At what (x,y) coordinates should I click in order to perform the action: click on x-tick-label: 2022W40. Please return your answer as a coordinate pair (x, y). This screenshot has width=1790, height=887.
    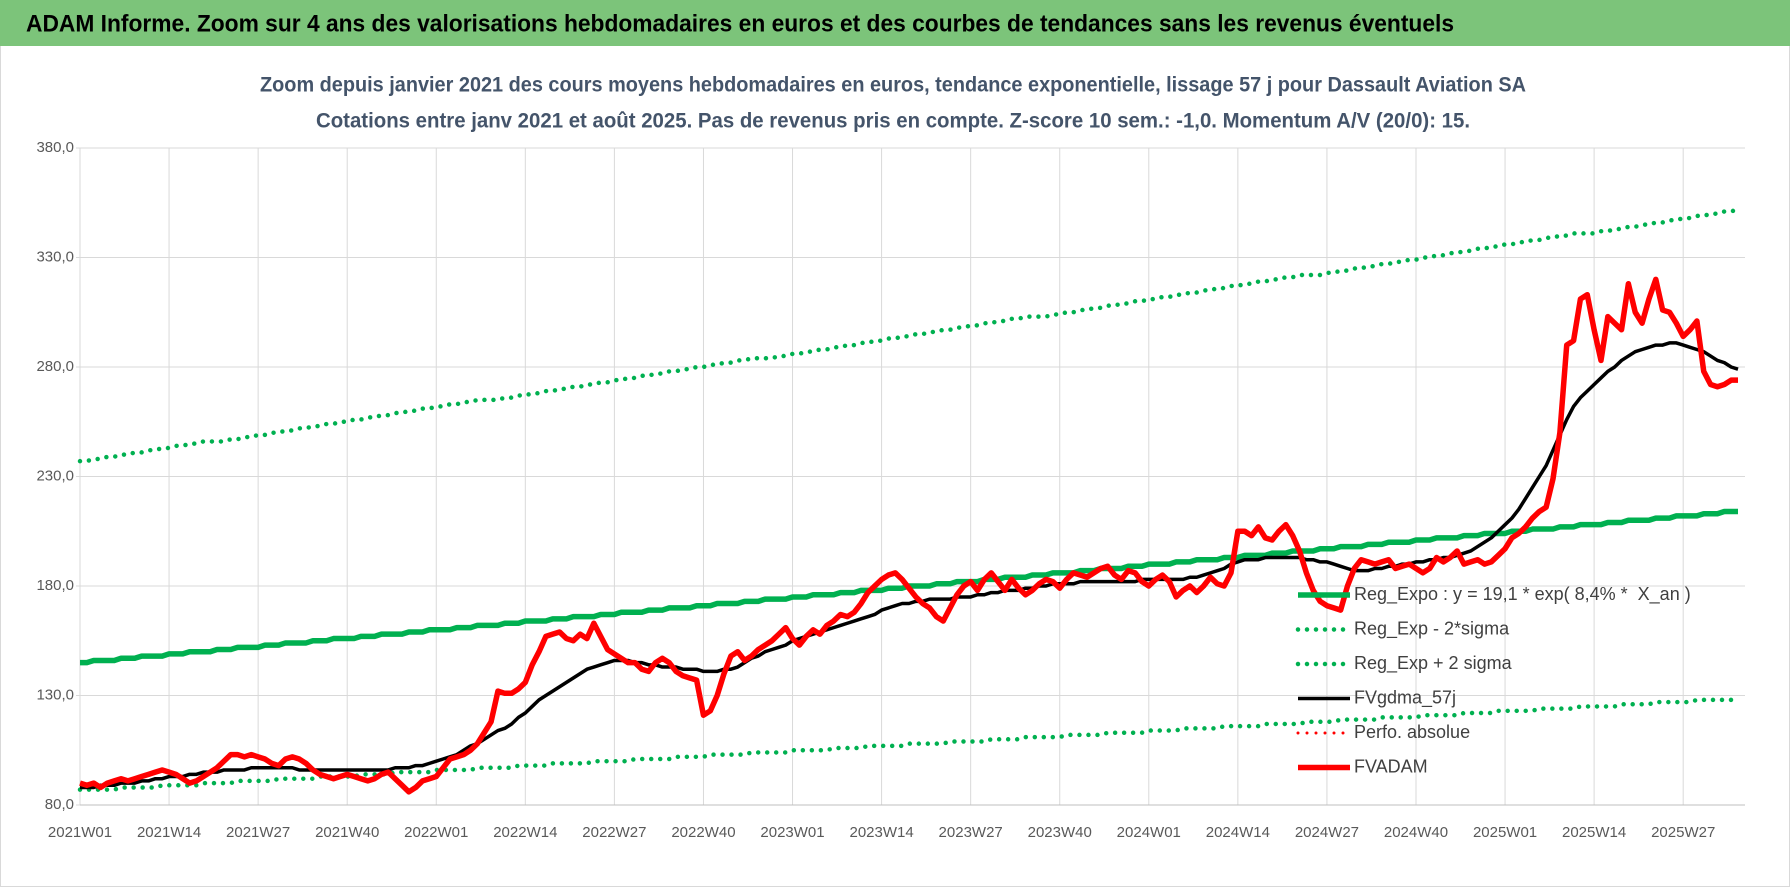
    Looking at the image, I should click on (703, 832).